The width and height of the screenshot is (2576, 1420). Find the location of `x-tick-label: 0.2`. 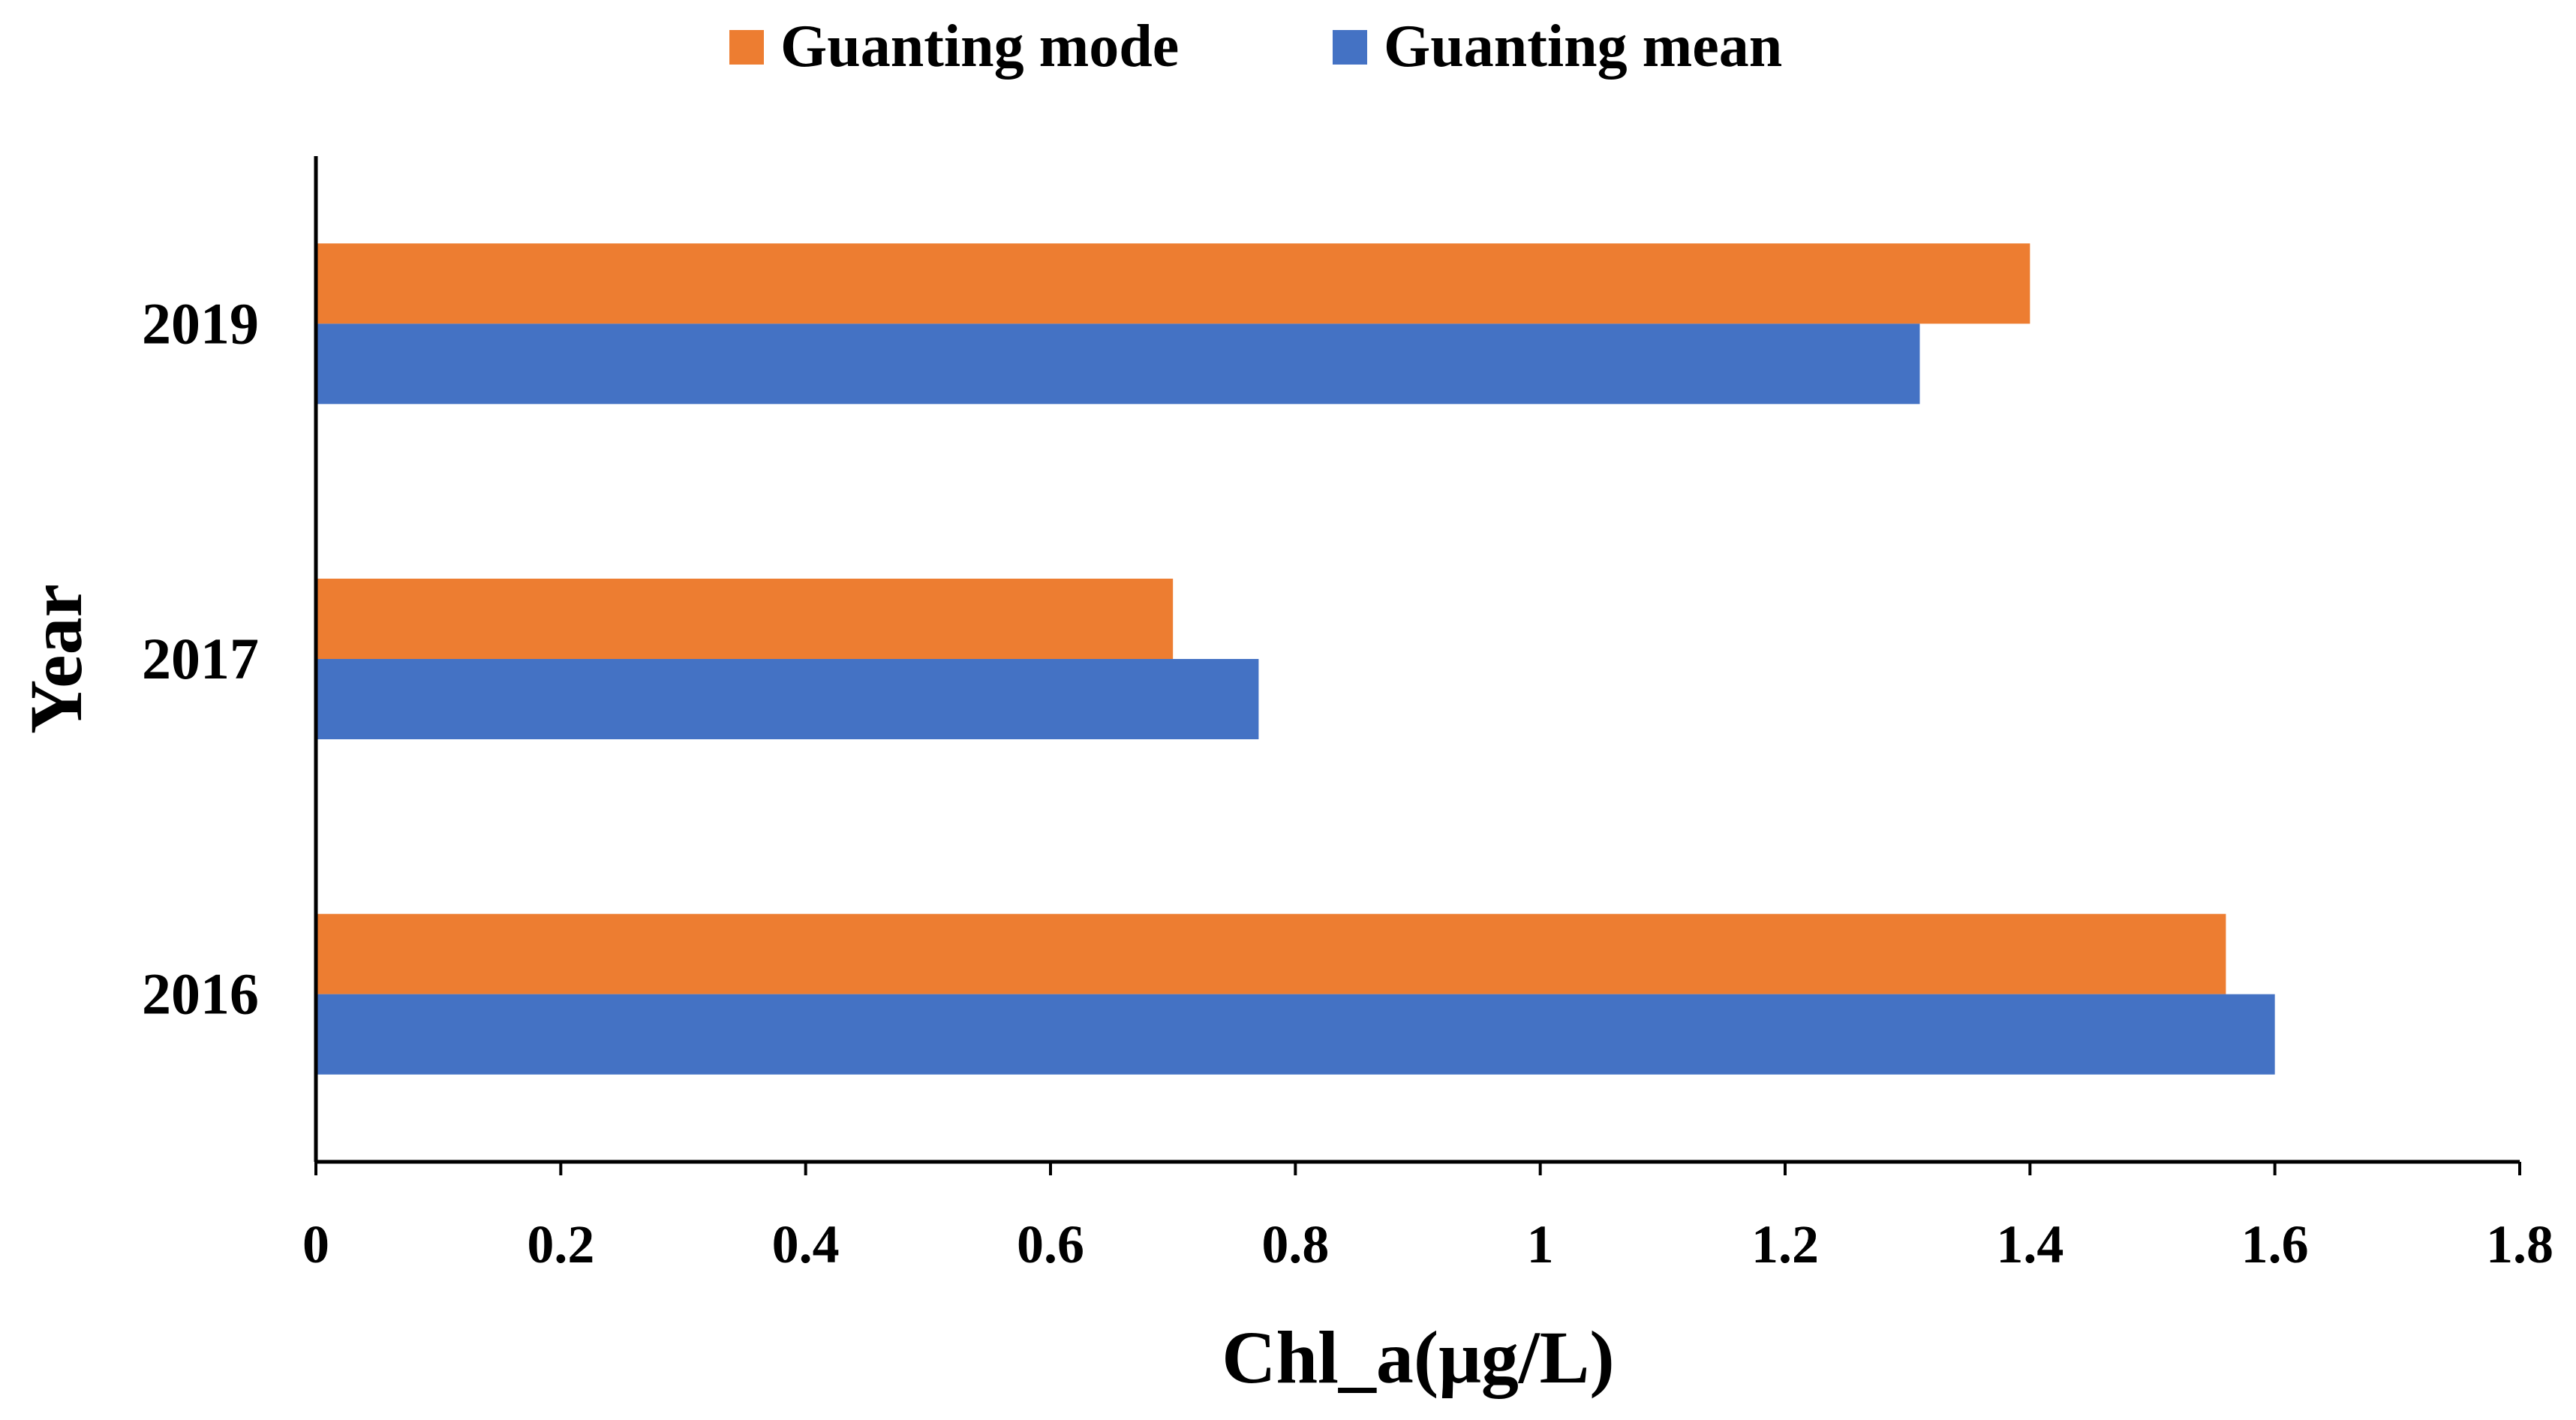

x-tick-label: 0.2 is located at coordinates (560, 1244).